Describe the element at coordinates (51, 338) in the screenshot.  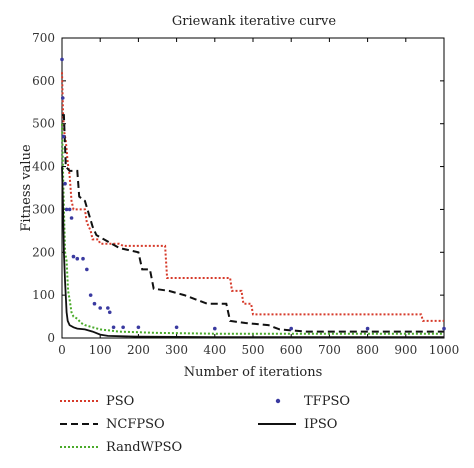
I see `y-tick-label: 0` at that location.